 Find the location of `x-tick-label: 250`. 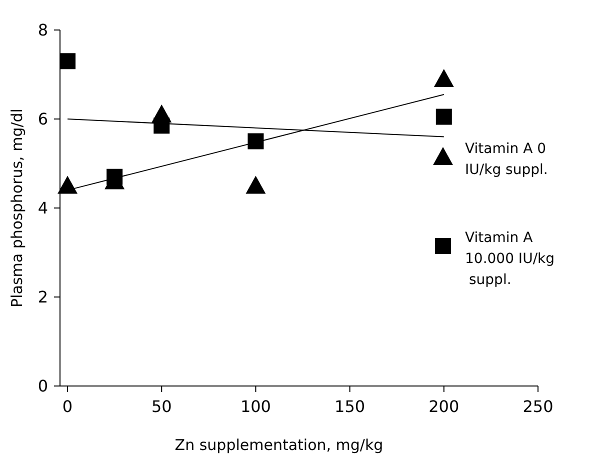

x-tick-label: 250 is located at coordinates (538, 406).